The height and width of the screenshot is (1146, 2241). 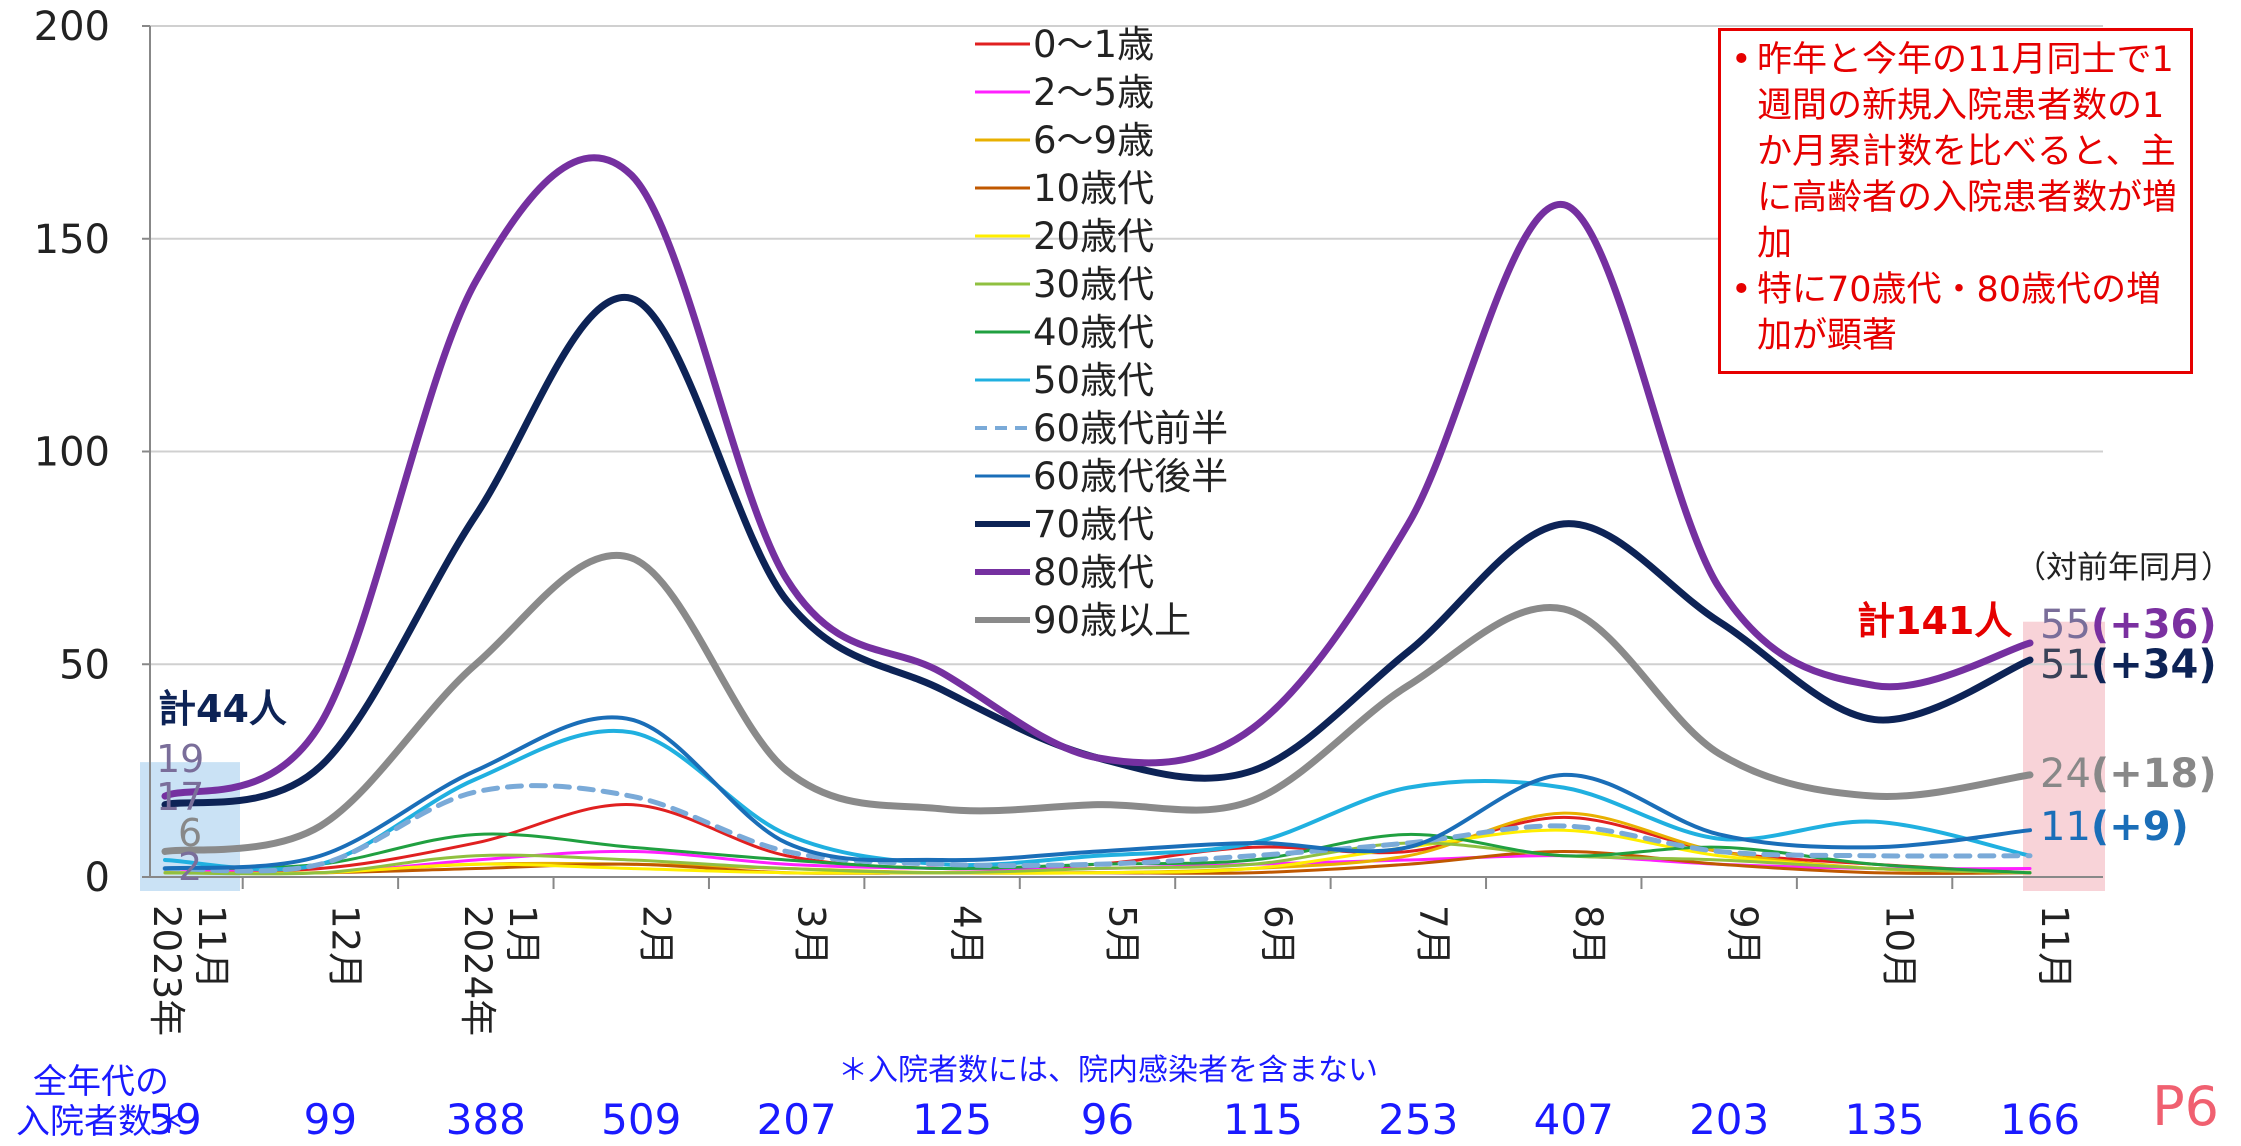 I want to click on all-ages-total: 115, so click(x=1262, y=1119).